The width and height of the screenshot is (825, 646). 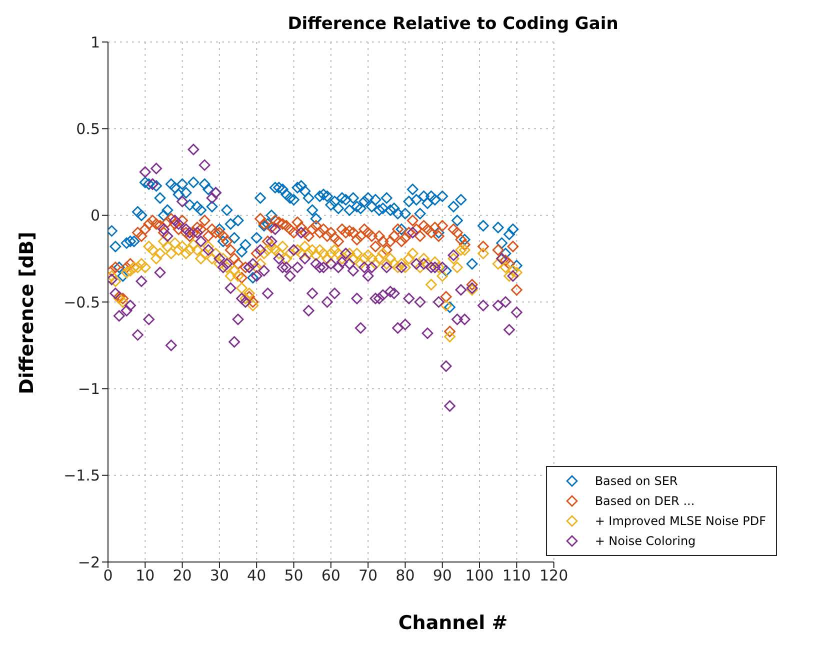 What do you see at coordinates (680, 521) in the screenshot?
I see `legend-label: + Improved MLSE Noise PDF` at bounding box center [680, 521].